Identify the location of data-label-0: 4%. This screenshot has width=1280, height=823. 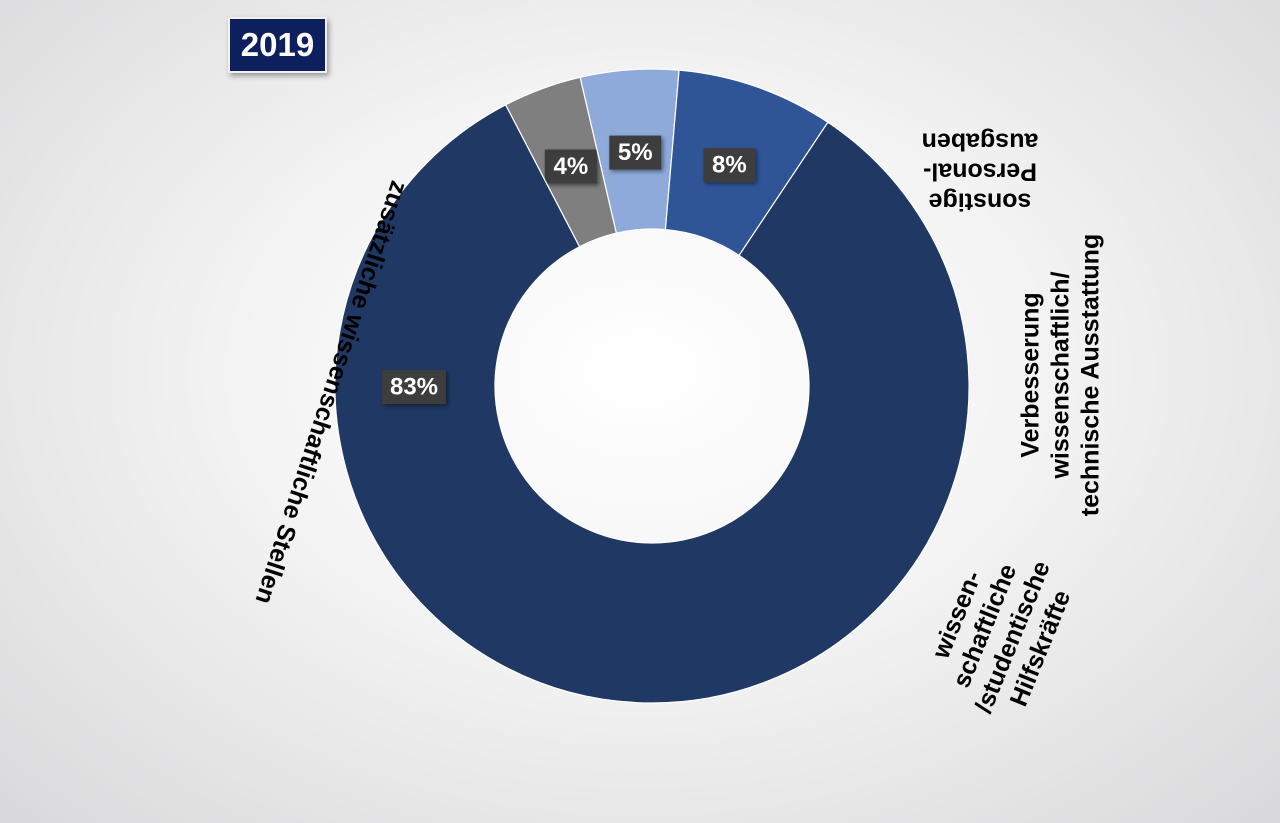
(570, 166).